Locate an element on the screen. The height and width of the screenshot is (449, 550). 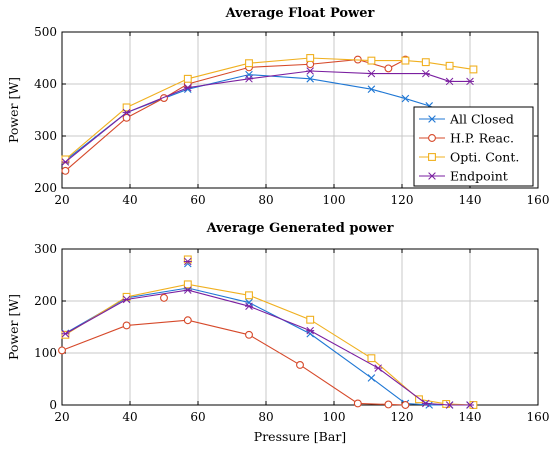
x-tick-label: 160 is located at coordinates (538, 200).